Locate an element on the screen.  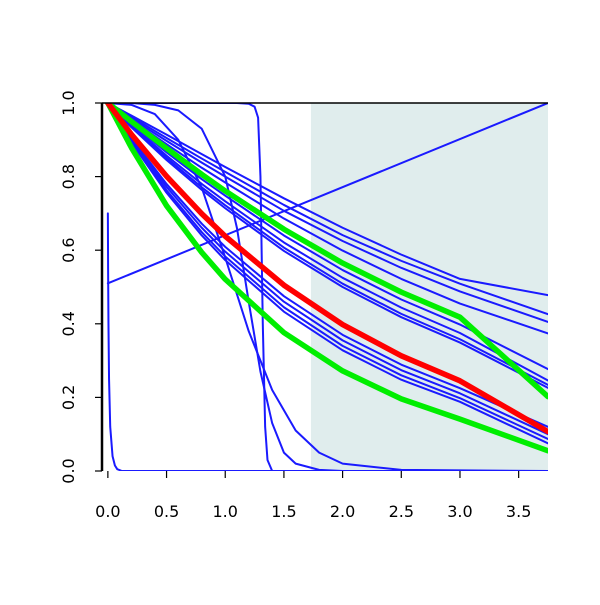
y-axis: 0.0 0.2 0.4 0.6 0.8 1.0 is located at coordinates (80, 287).